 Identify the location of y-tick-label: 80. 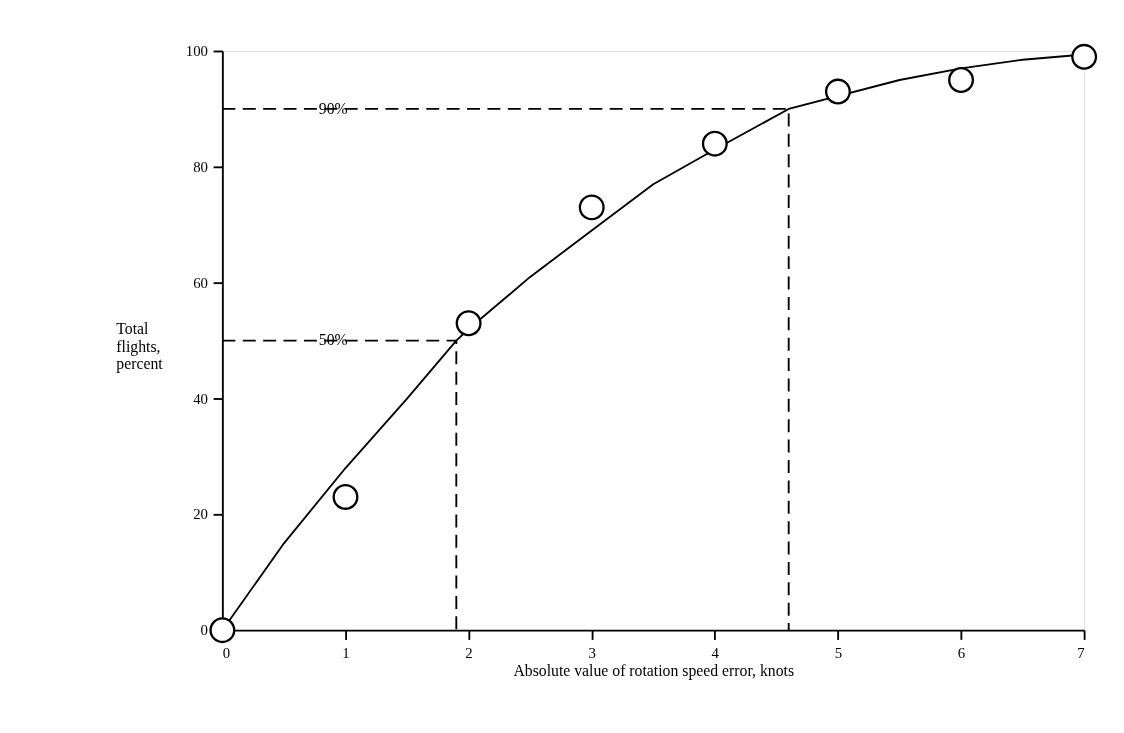
(201, 166).